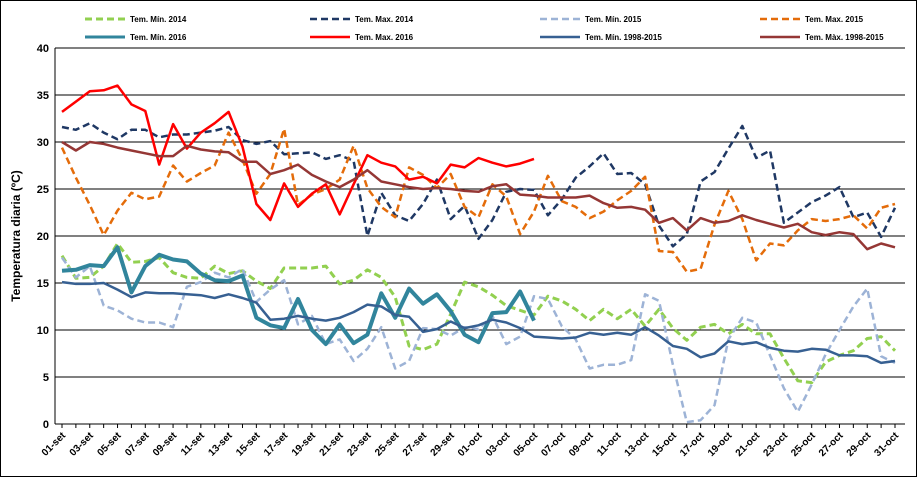  Describe the element at coordinates (43, 190) in the screenshot. I see `y-tick-label: 25` at that location.